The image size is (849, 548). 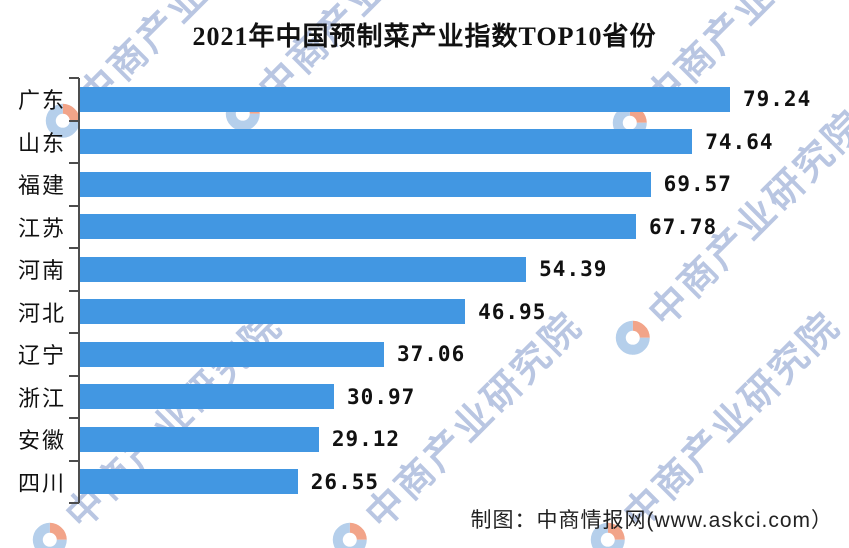 What do you see at coordinates (573, 269) in the screenshot?
I see `value-label: 54.39` at bounding box center [573, 269].